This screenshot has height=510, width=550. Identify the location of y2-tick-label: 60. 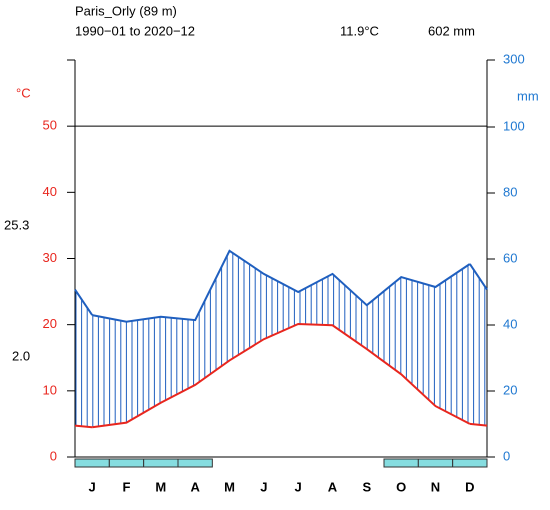
(510, 257).